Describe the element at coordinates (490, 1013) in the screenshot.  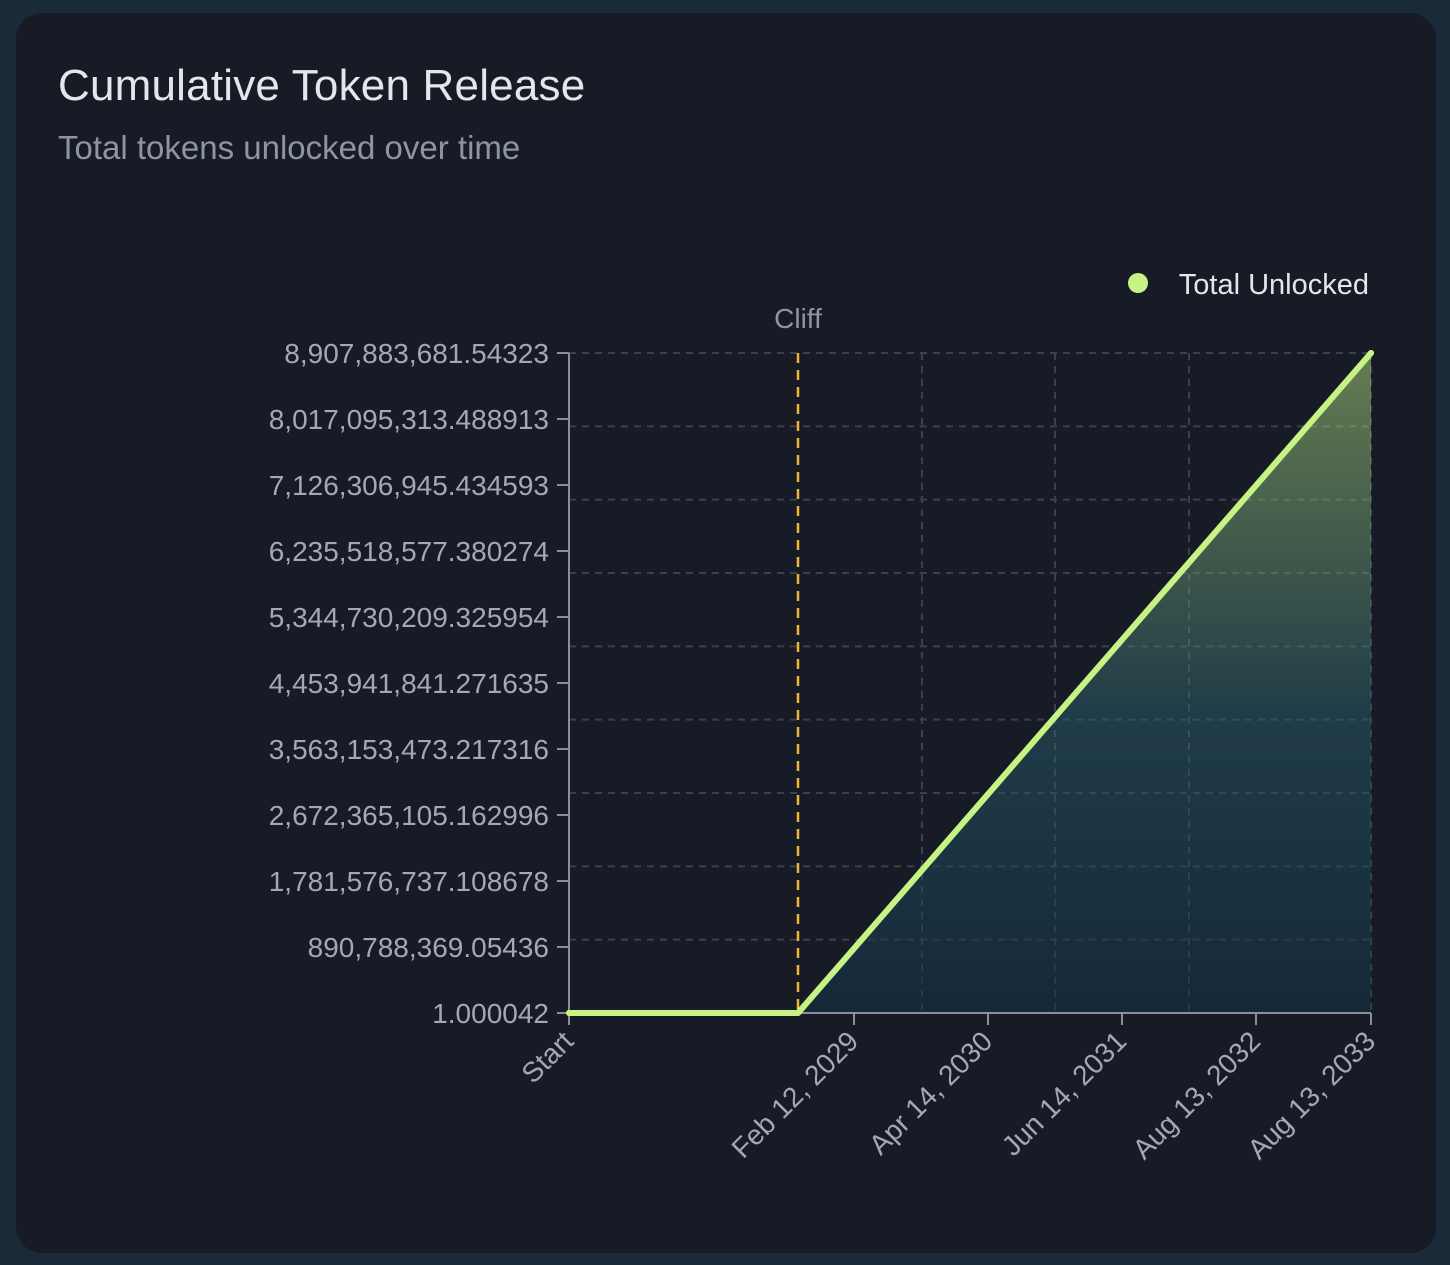
I see `y-tick-label: 1.000042` at that location.